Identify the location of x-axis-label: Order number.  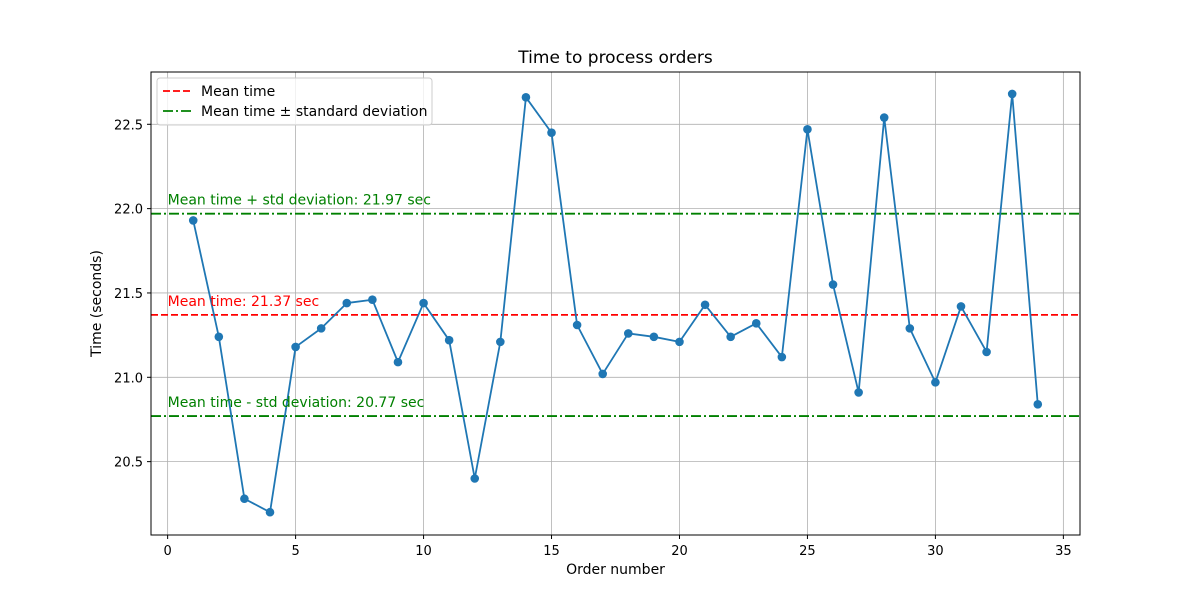
(615, 570).